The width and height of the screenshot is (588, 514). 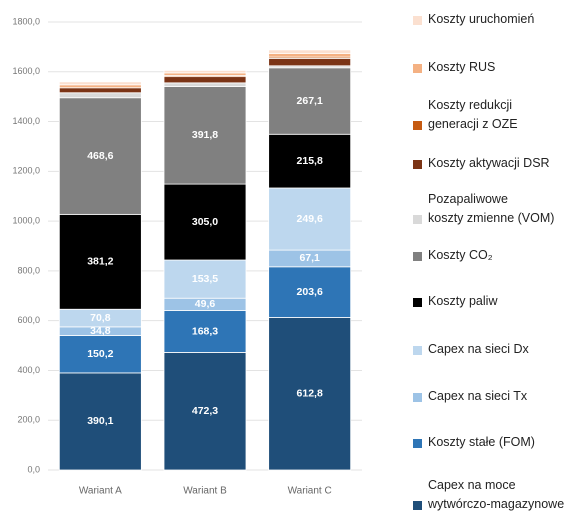 I want to click on value-label: 67,1, so click(x=309, y=258).